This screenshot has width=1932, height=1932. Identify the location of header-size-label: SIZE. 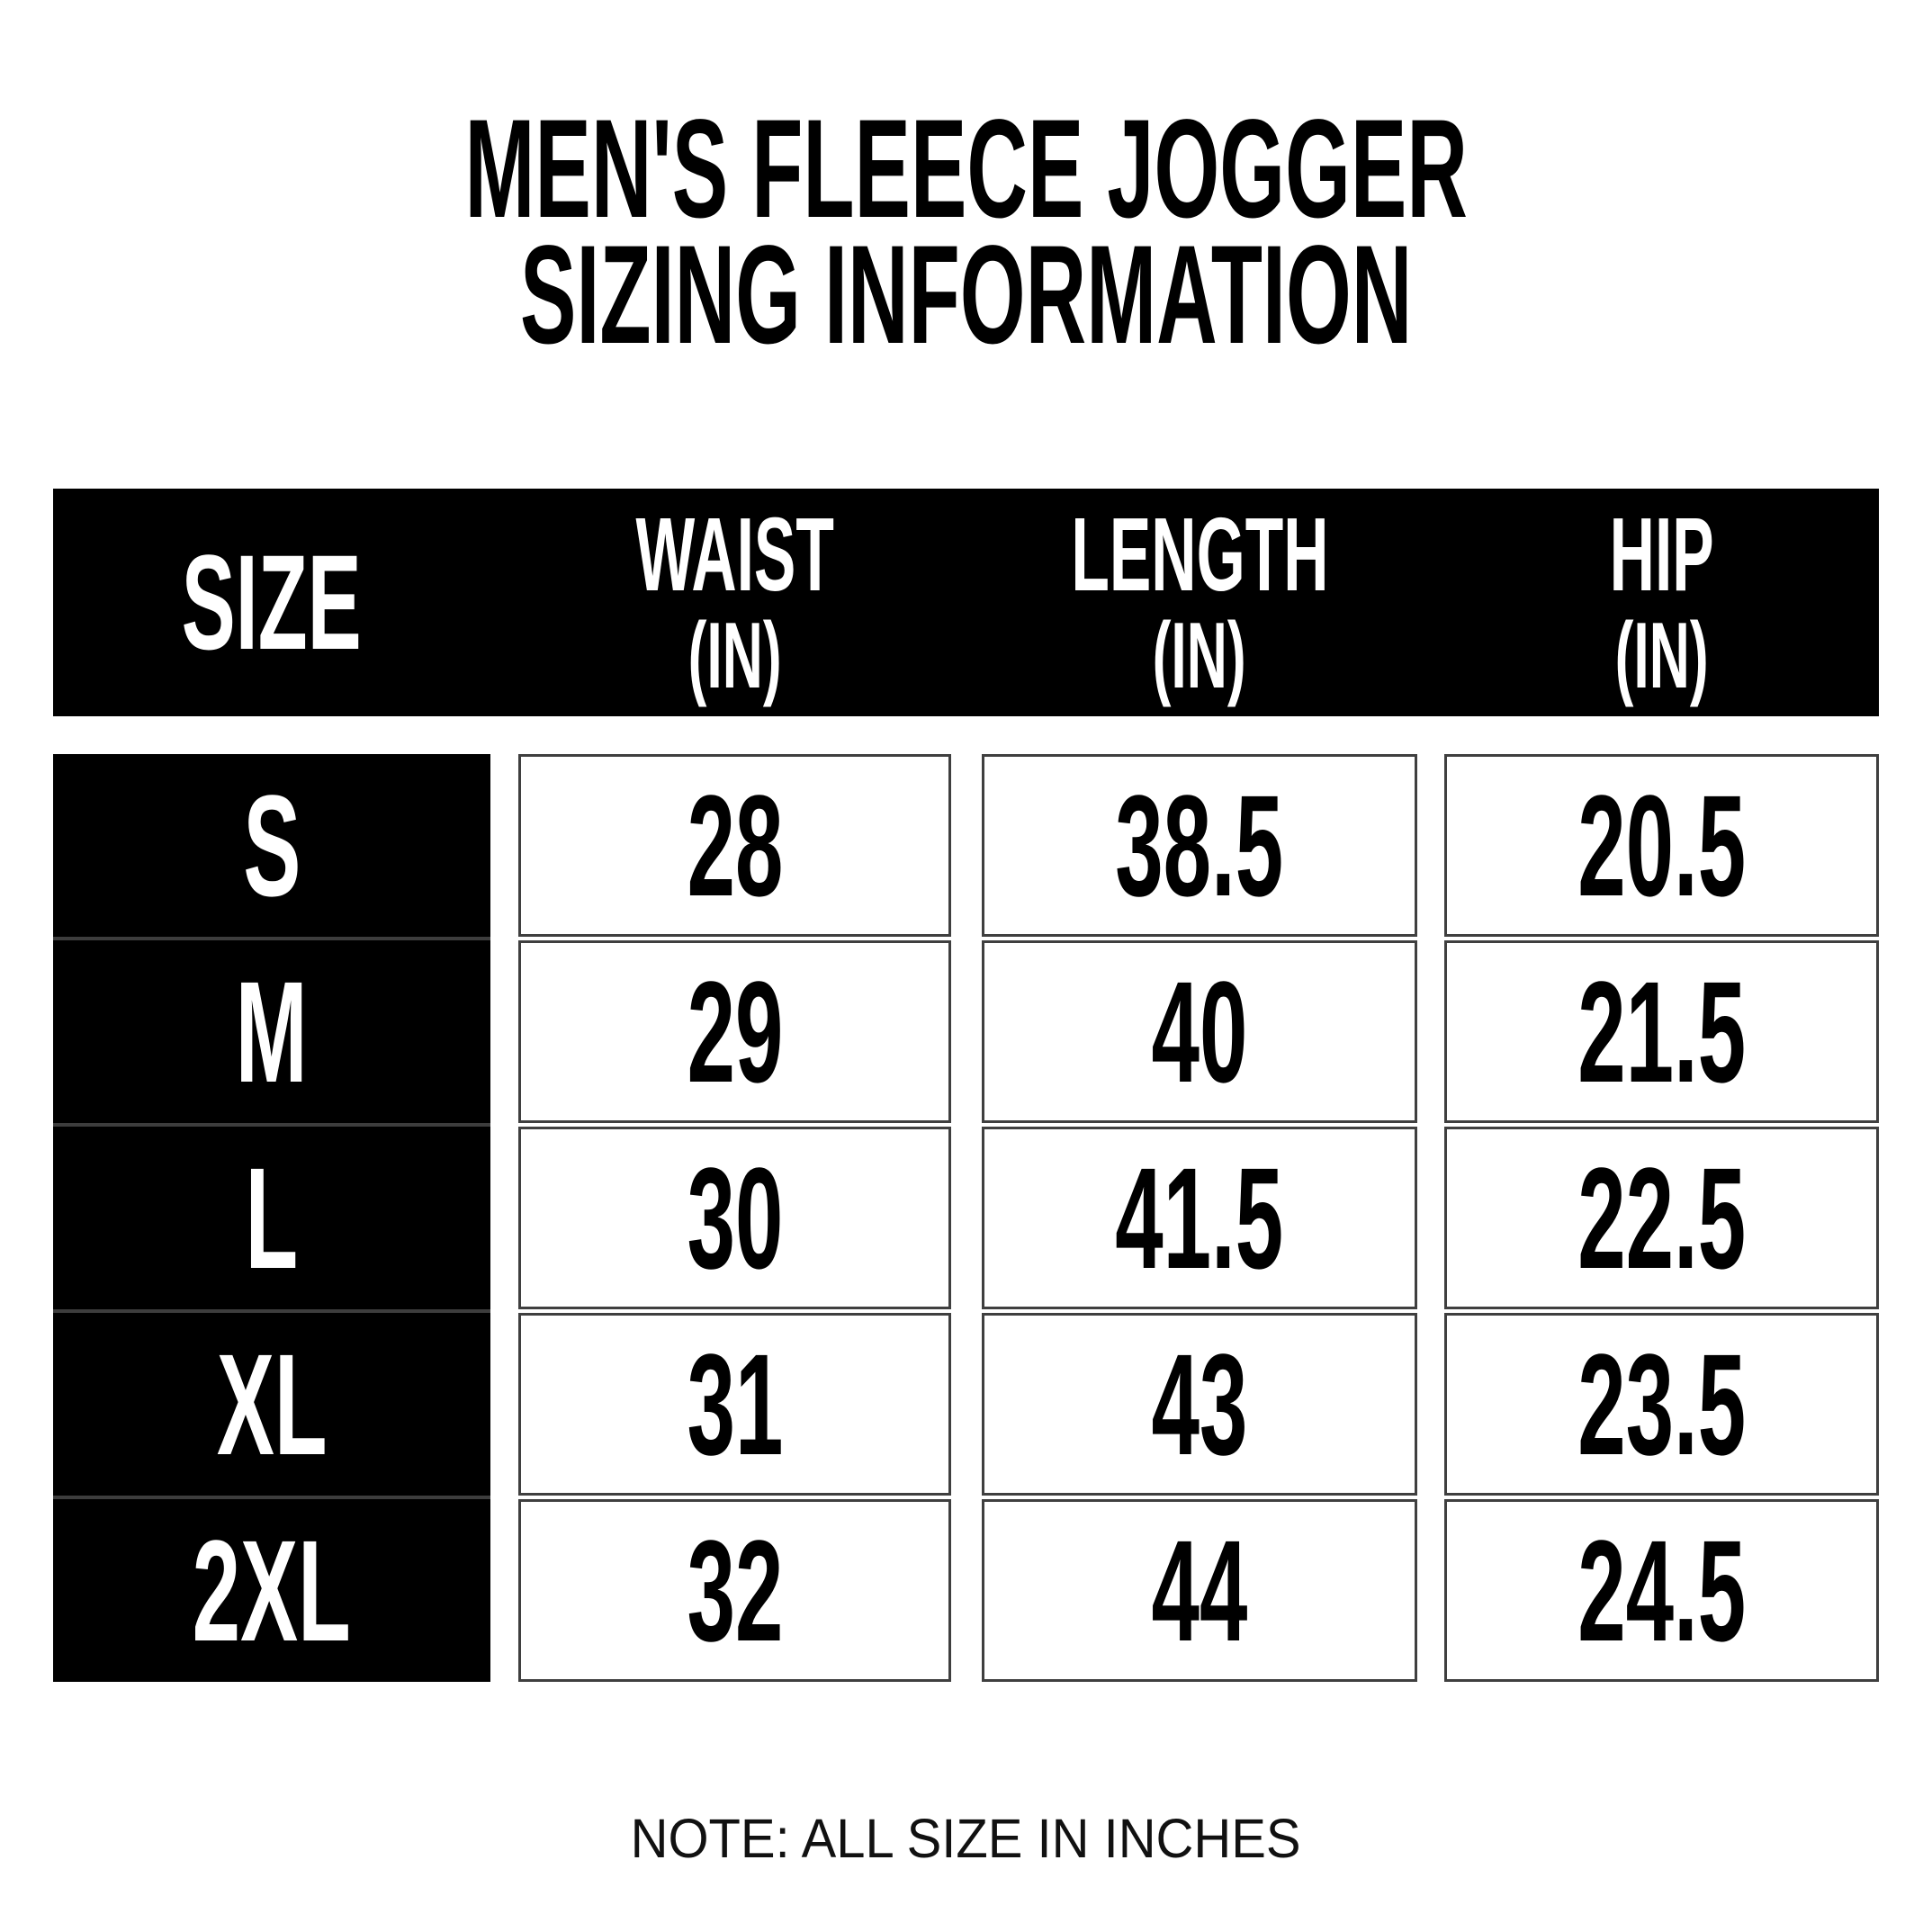
(272, 602).